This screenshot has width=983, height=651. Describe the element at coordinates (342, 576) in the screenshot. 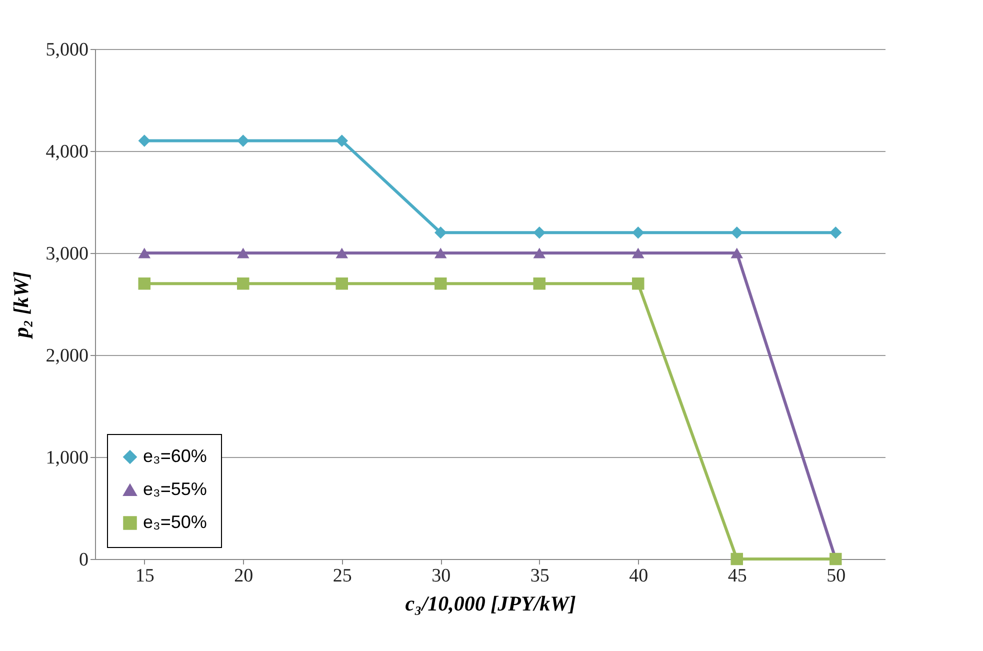

I see `x-tick-label: 25` at that location.